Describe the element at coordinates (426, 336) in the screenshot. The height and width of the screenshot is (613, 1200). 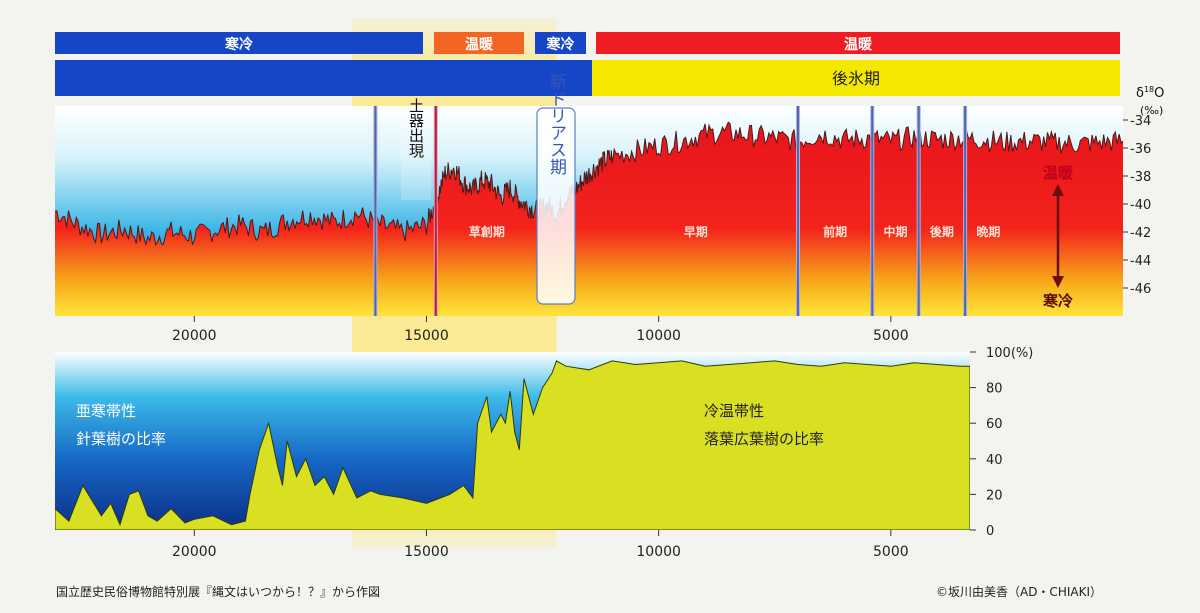
I see `top-xtick-label-1: 15000` at that location.